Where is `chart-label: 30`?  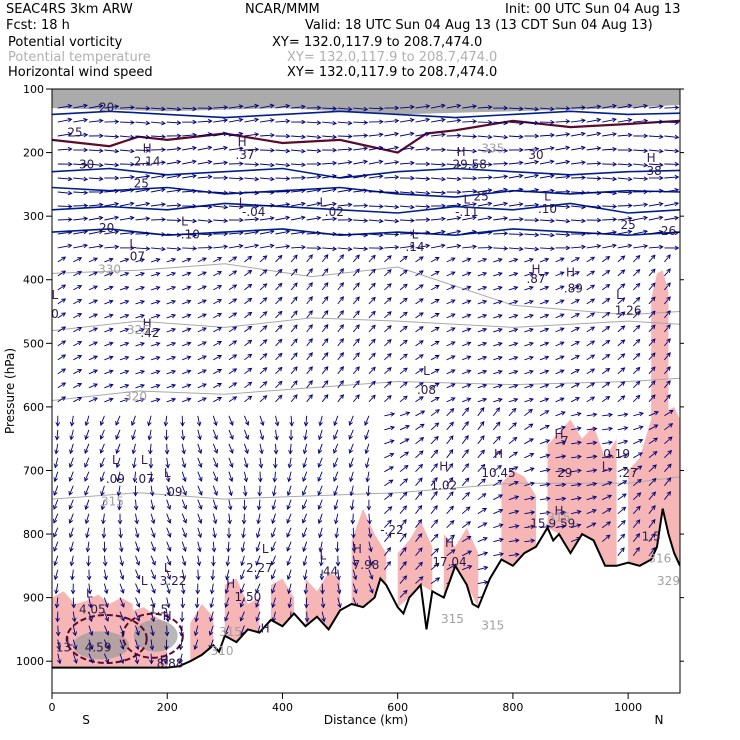 chart-label: 30 is located at coordinates (535, 155).